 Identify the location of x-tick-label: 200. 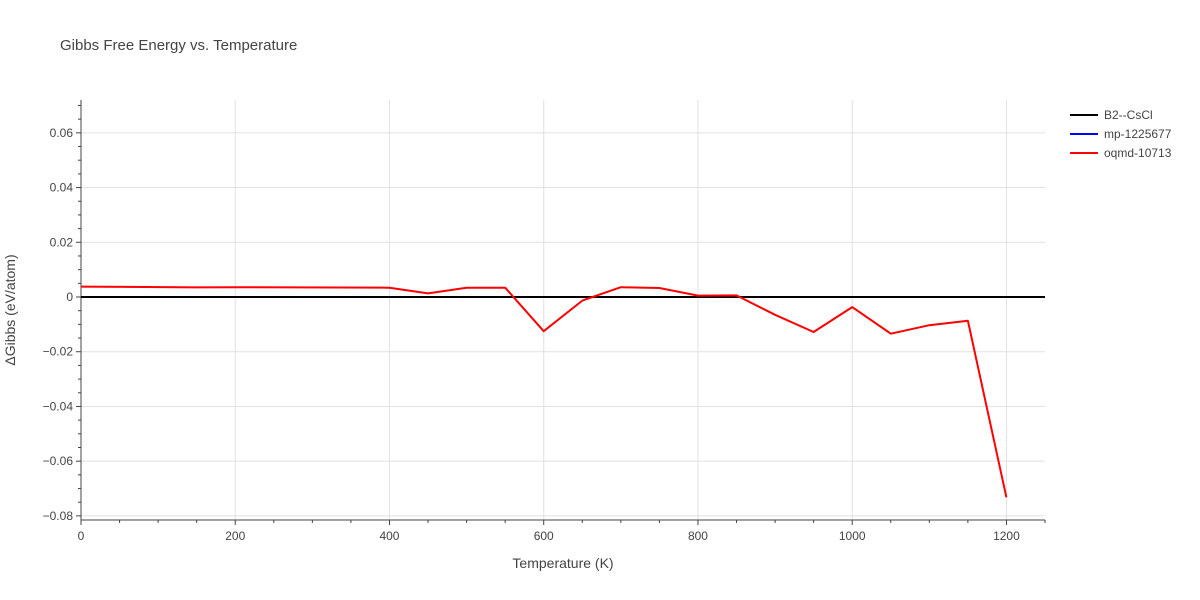
(235, 536).